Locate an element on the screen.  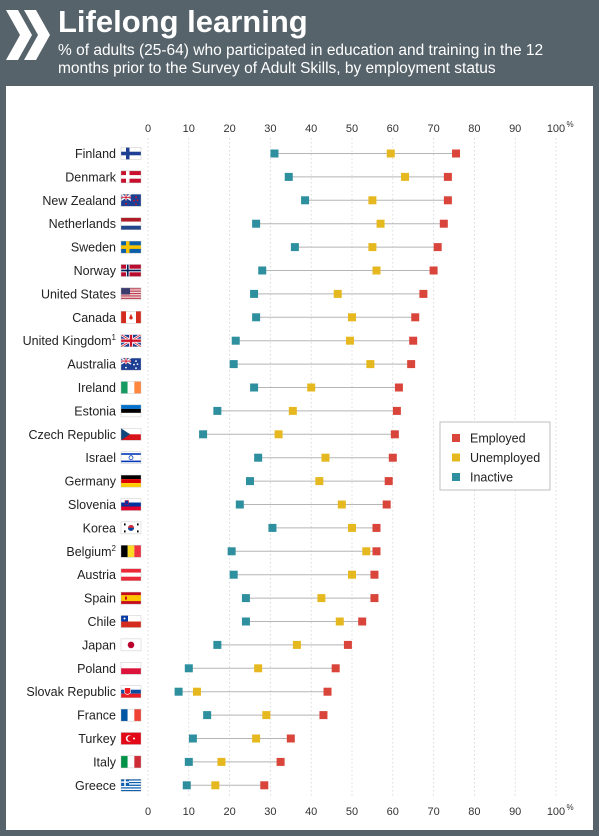
category-label: Slovenia is located at coordinates (92, 505).